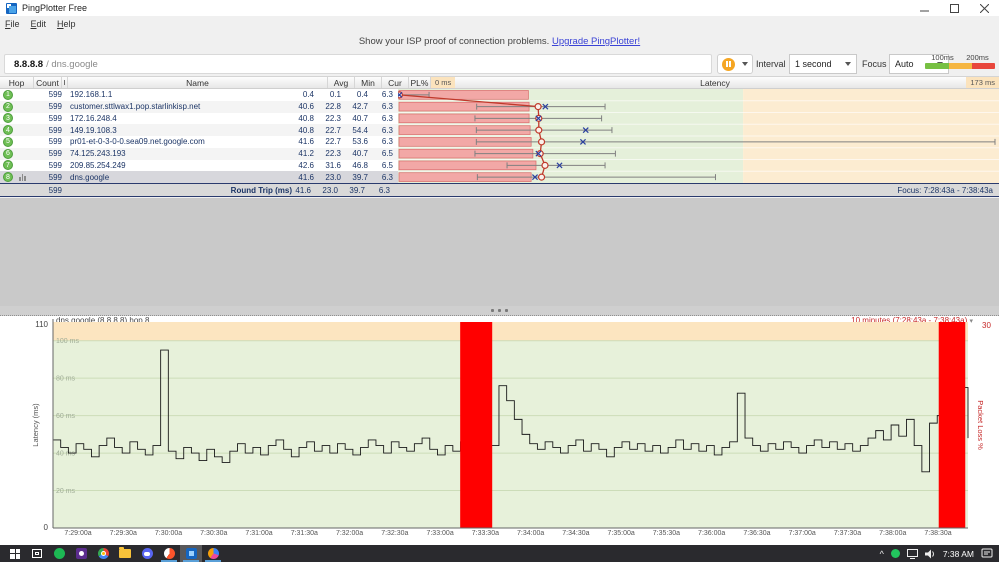  Describe the element at coordinates (8, 165) in the screenshot. I see `hop-number-badge: 7` at that location.